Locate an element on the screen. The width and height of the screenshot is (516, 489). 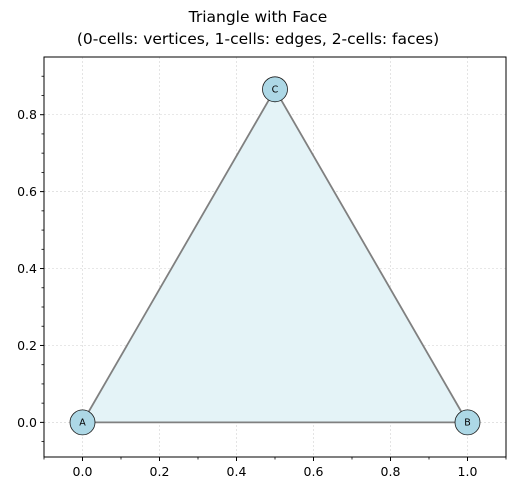
vertex-label-a: A is located at coordinates (82, 423).